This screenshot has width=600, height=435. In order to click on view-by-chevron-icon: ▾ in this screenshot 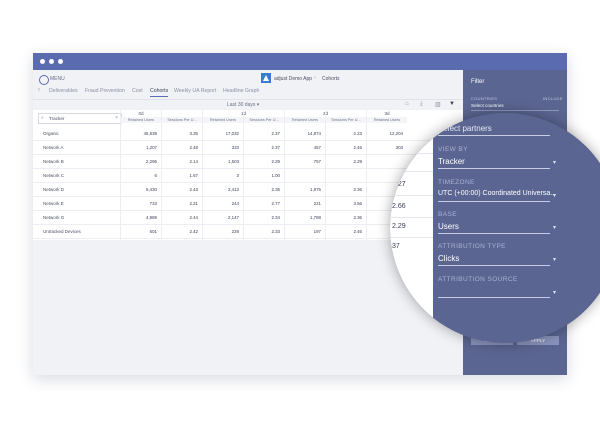, I will do `click(555, 163)`.